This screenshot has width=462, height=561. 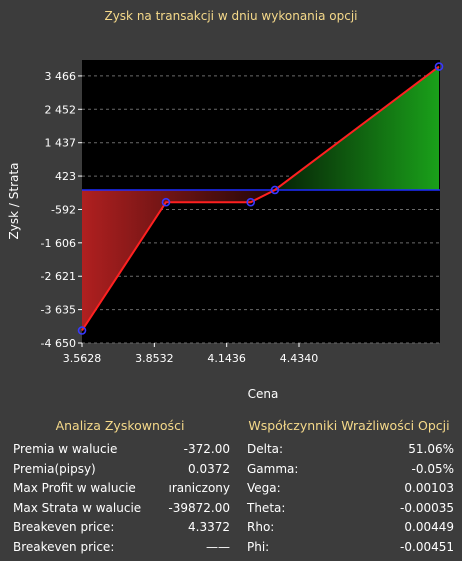 I want to click on analysis-row: Breakeven price: ——, so click(x=120, y=548).